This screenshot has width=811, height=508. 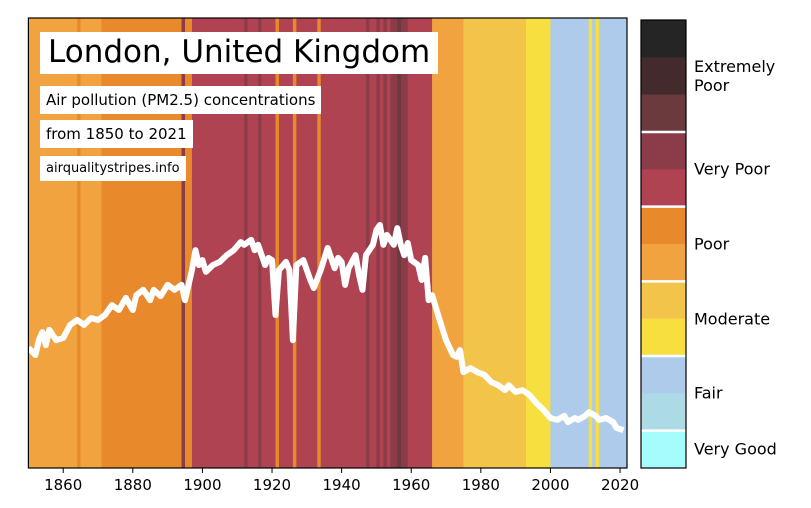 I want to click on chart-period: from 1850 to 2021, so click(x=116, y=134).